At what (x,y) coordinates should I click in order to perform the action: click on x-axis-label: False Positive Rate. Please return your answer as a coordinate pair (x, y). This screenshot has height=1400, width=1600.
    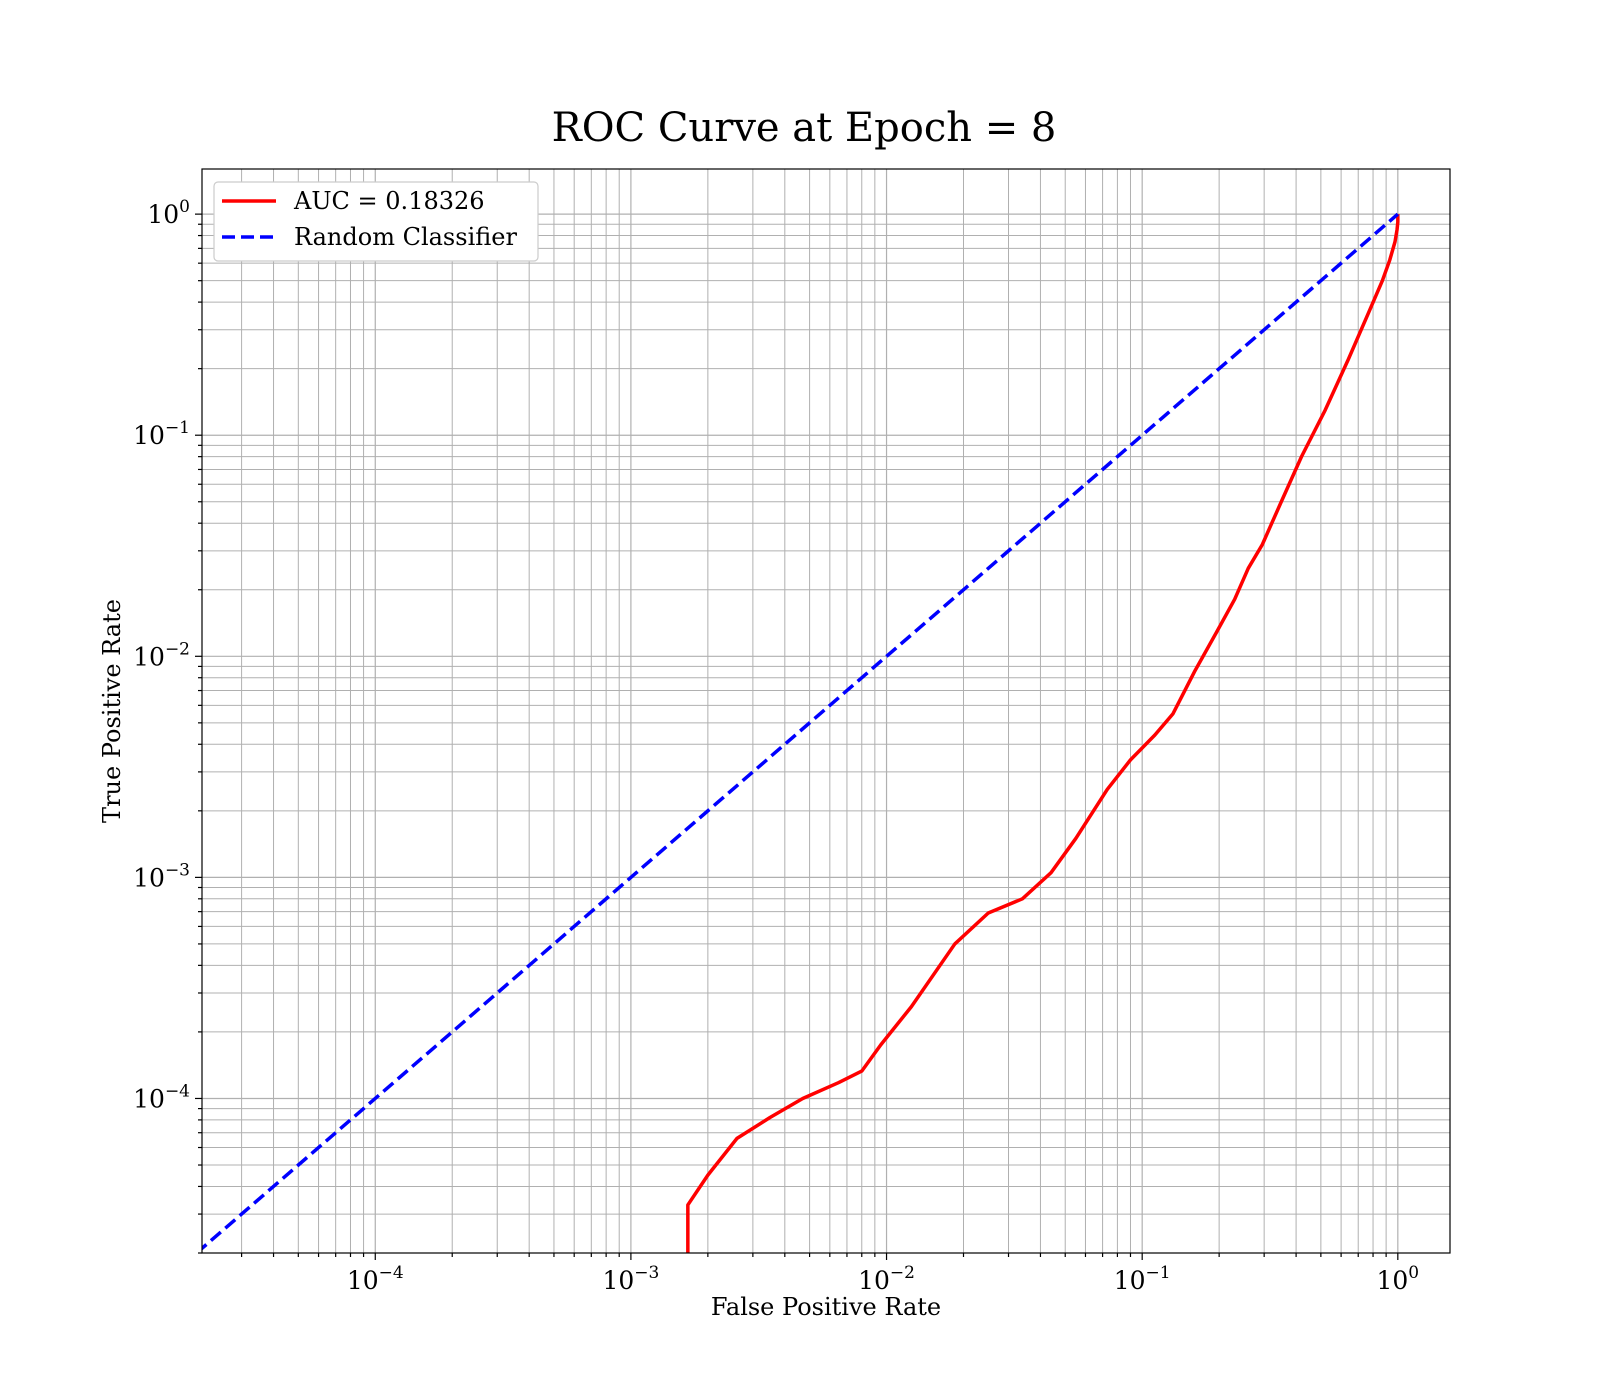
    Looking at the image, I should click on (826, 1307).